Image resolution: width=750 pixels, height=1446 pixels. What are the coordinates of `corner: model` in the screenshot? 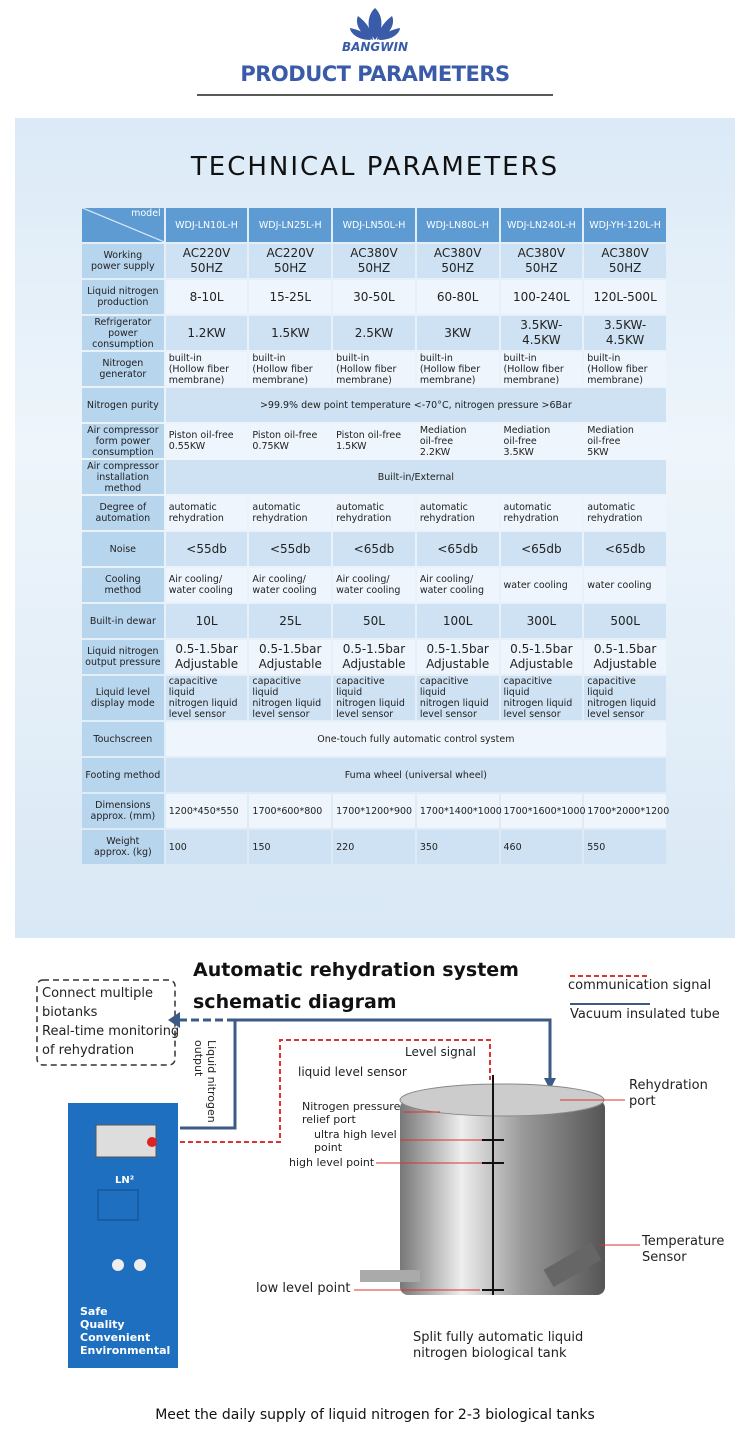 It's located at (123, 225).